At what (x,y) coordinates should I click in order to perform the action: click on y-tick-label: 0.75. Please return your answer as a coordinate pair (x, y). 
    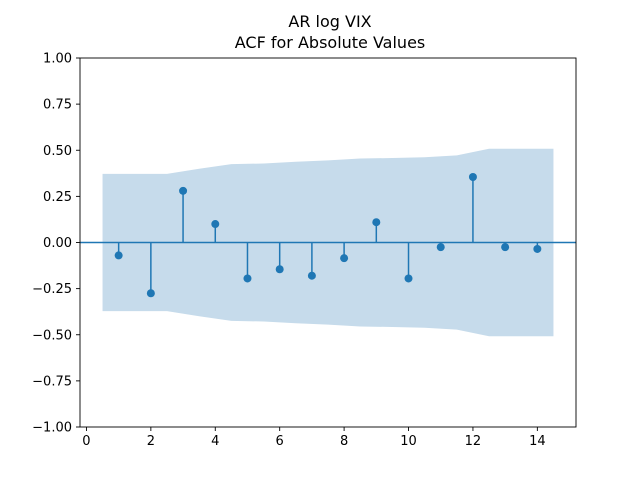
    Looking at the image, I should click on (57, 105).